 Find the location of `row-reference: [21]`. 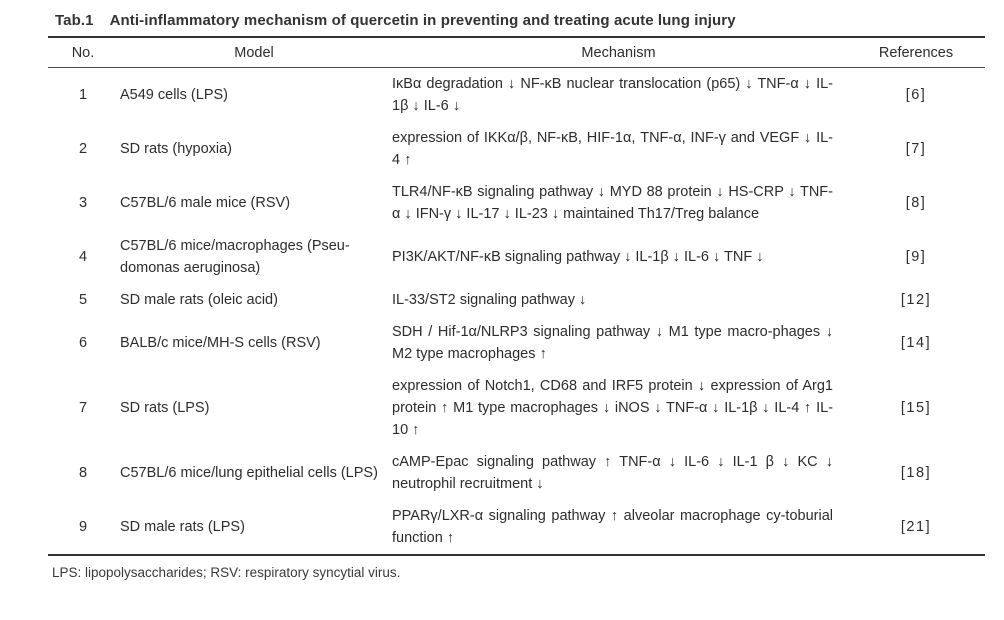

row-reference: [21] is located at coordinates (916, 527).